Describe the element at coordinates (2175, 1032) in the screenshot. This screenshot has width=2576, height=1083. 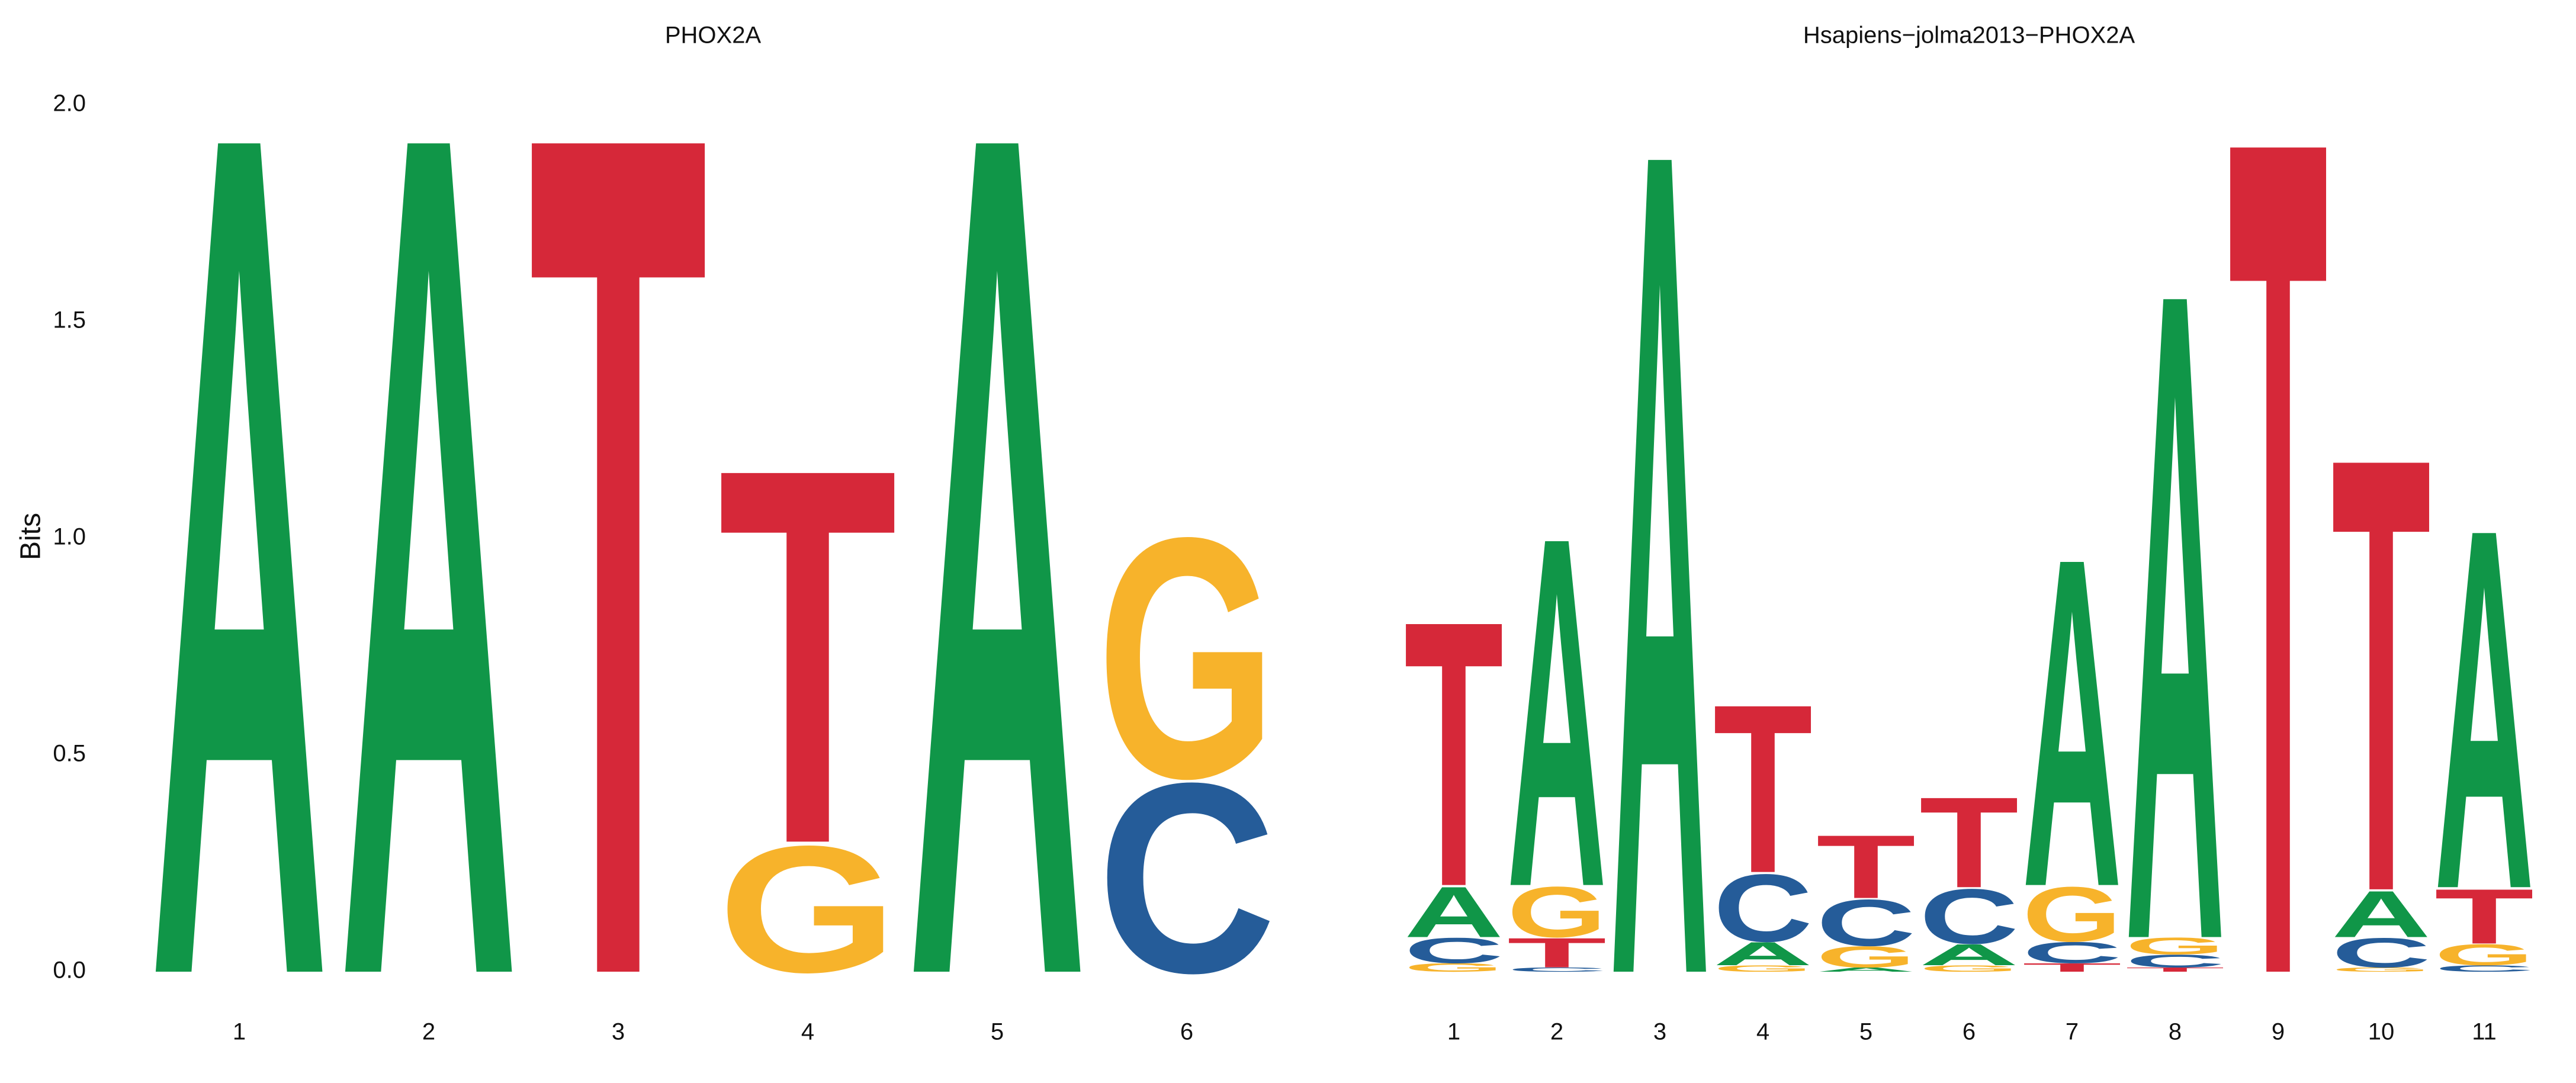
I see `x-tick-label: 8` at that location.